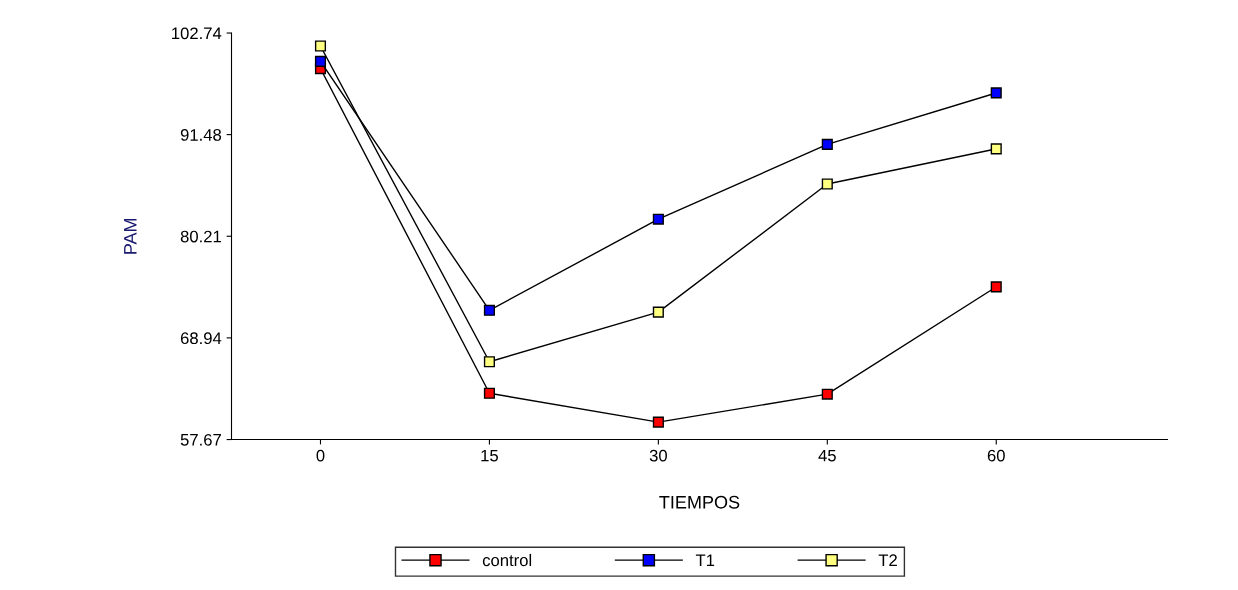  I want to click on x-tick-label: 45, so click(827, 455).